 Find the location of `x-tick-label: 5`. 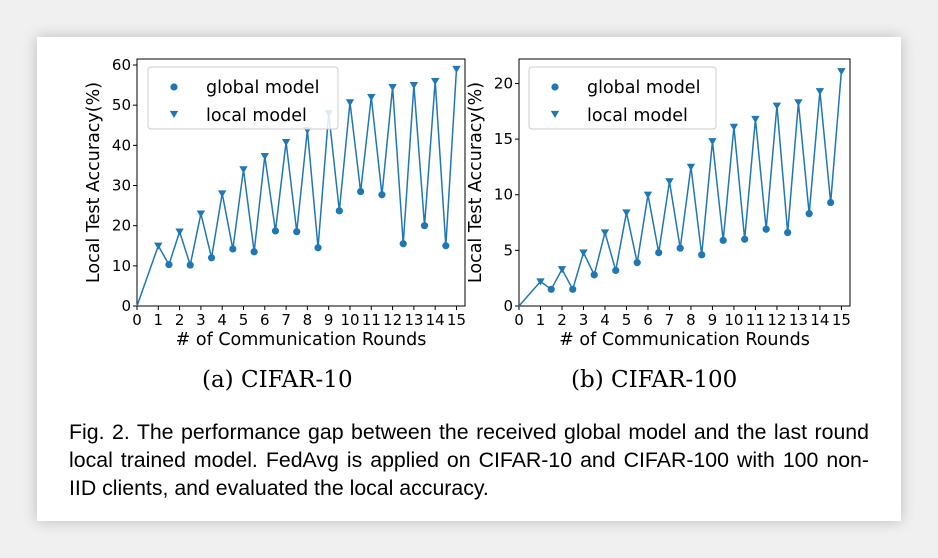

x-tick-label: 5 is located at coordinates (627, 320).